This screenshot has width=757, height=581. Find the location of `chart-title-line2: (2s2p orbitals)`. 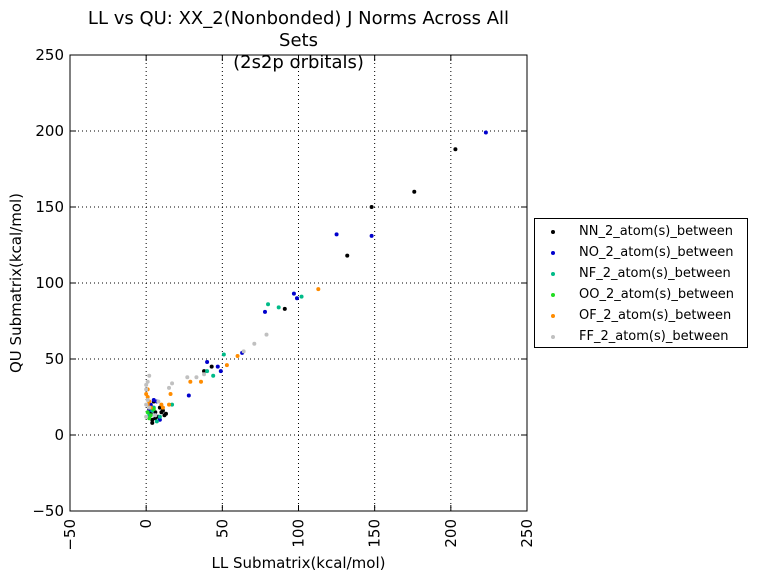

chart-title-line2: (2s2p orbitals) is located at coordinates (298, 62).